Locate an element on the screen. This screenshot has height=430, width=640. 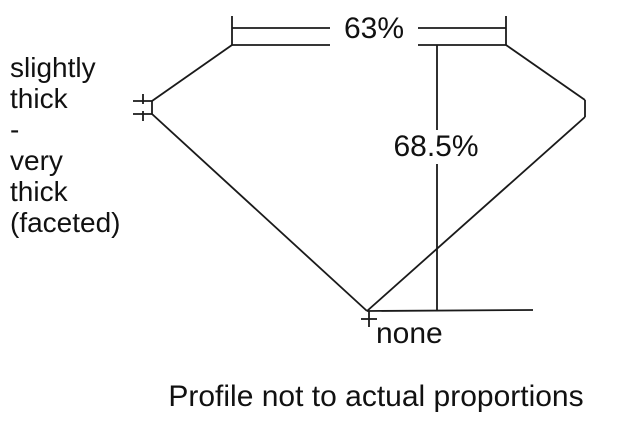
culet-baseline is located at coordinates (450, 310).